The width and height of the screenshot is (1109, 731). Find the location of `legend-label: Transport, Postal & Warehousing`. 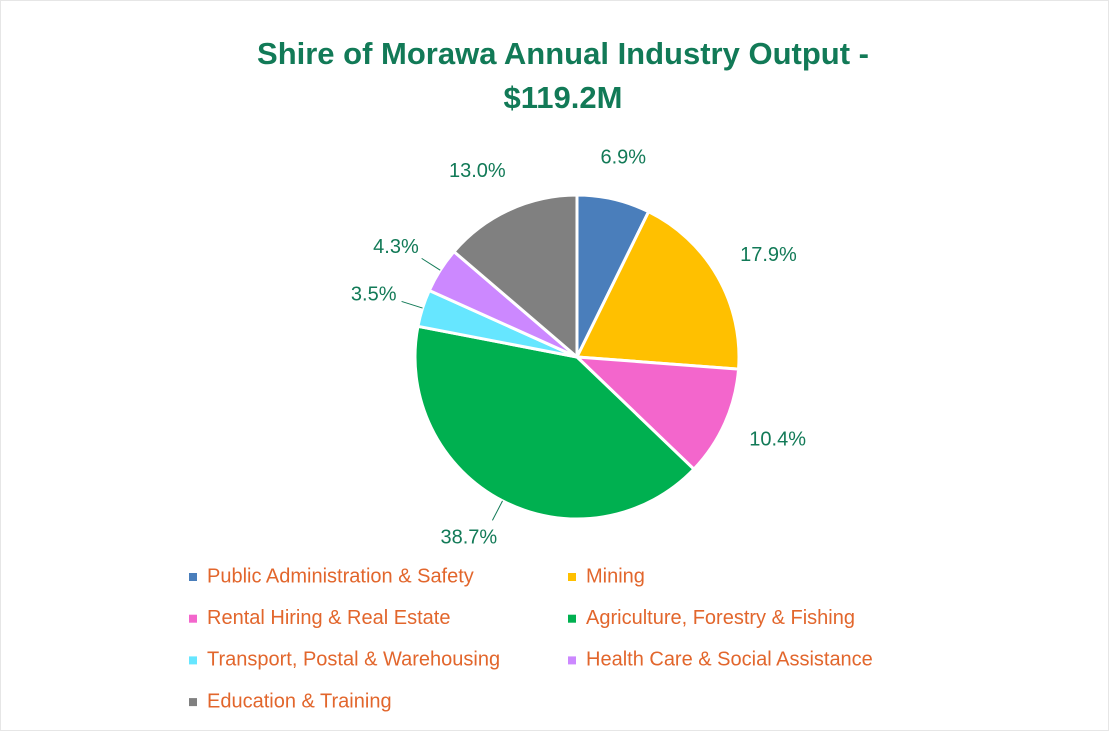

legend-label: Transport, Postal & Warehousing is located at coordinates (353, 660).